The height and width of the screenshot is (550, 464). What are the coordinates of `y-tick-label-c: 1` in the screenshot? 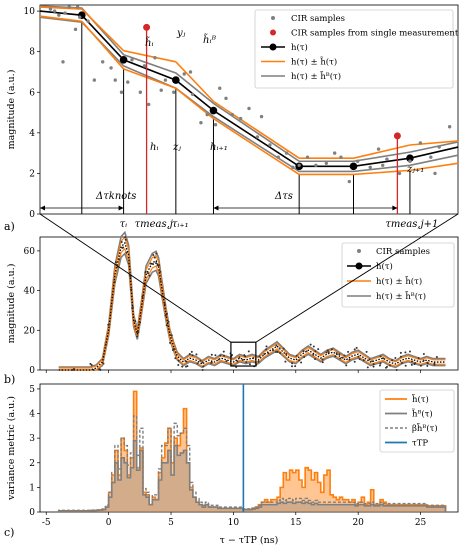 It's located at (32, 488).